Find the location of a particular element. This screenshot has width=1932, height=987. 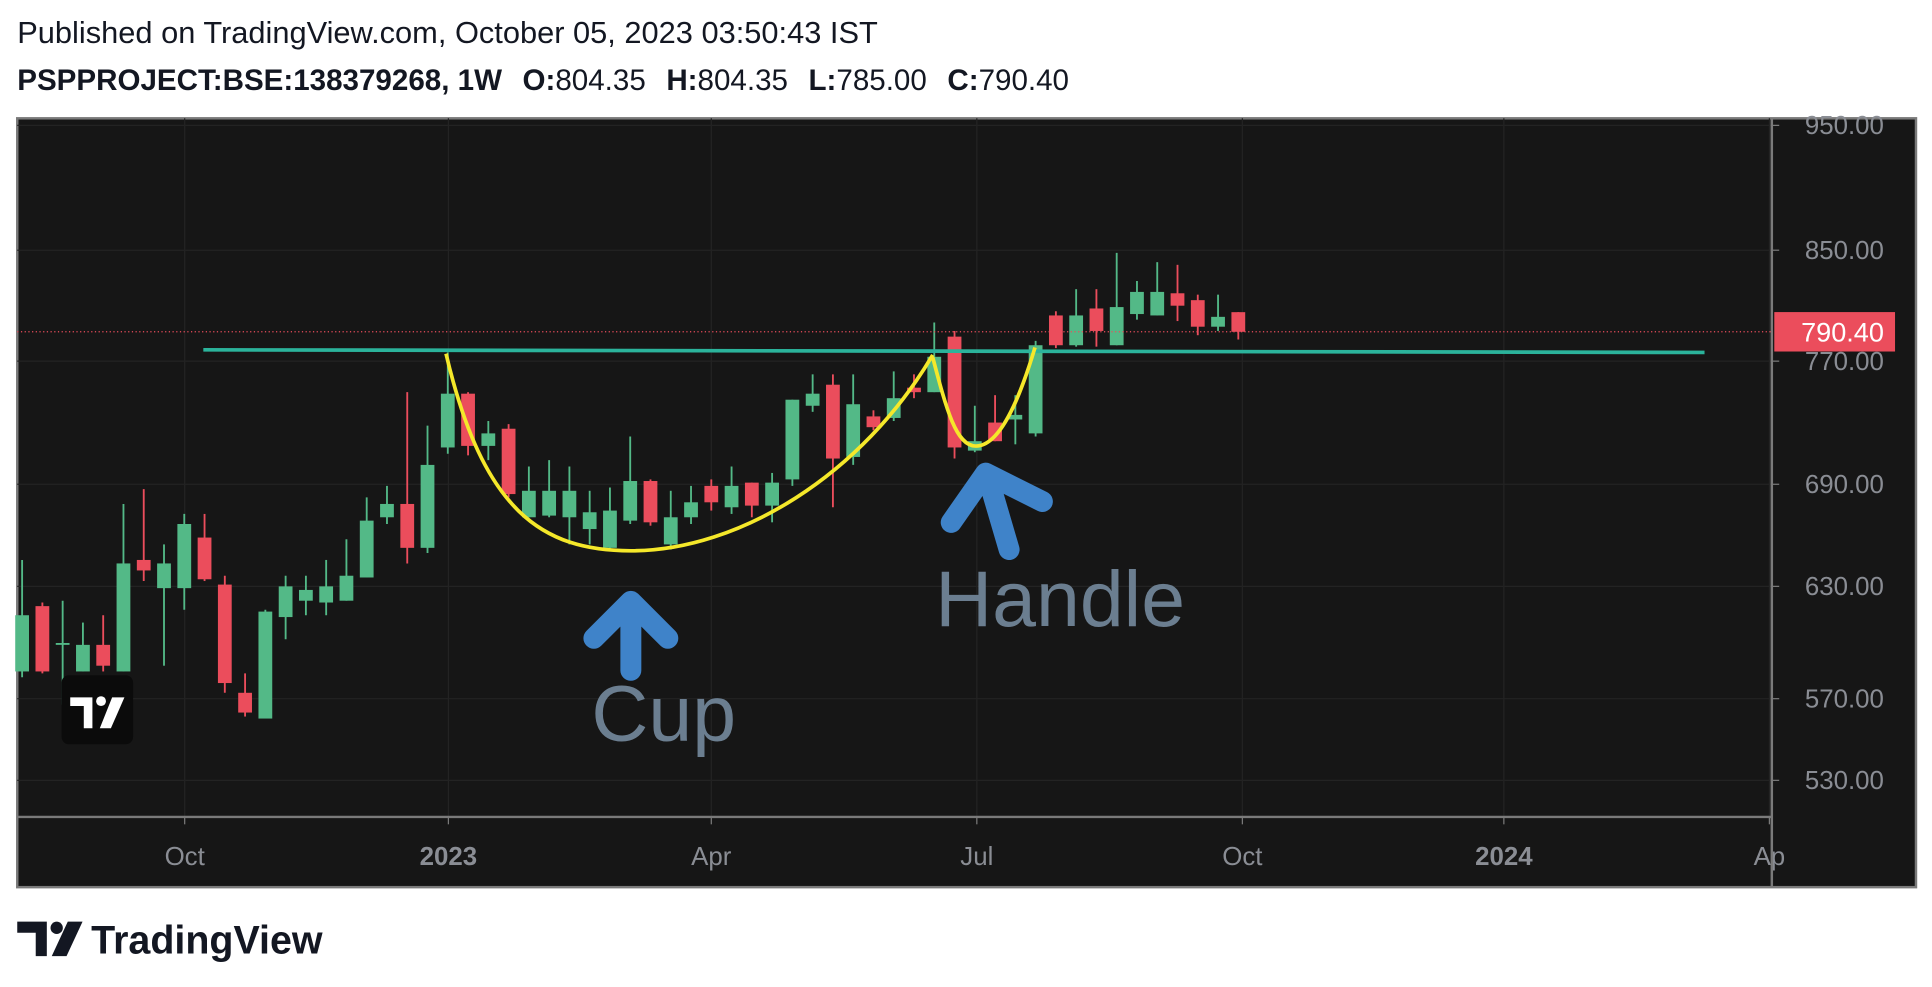

legend-label: C: is located at coordinates (962, 80).